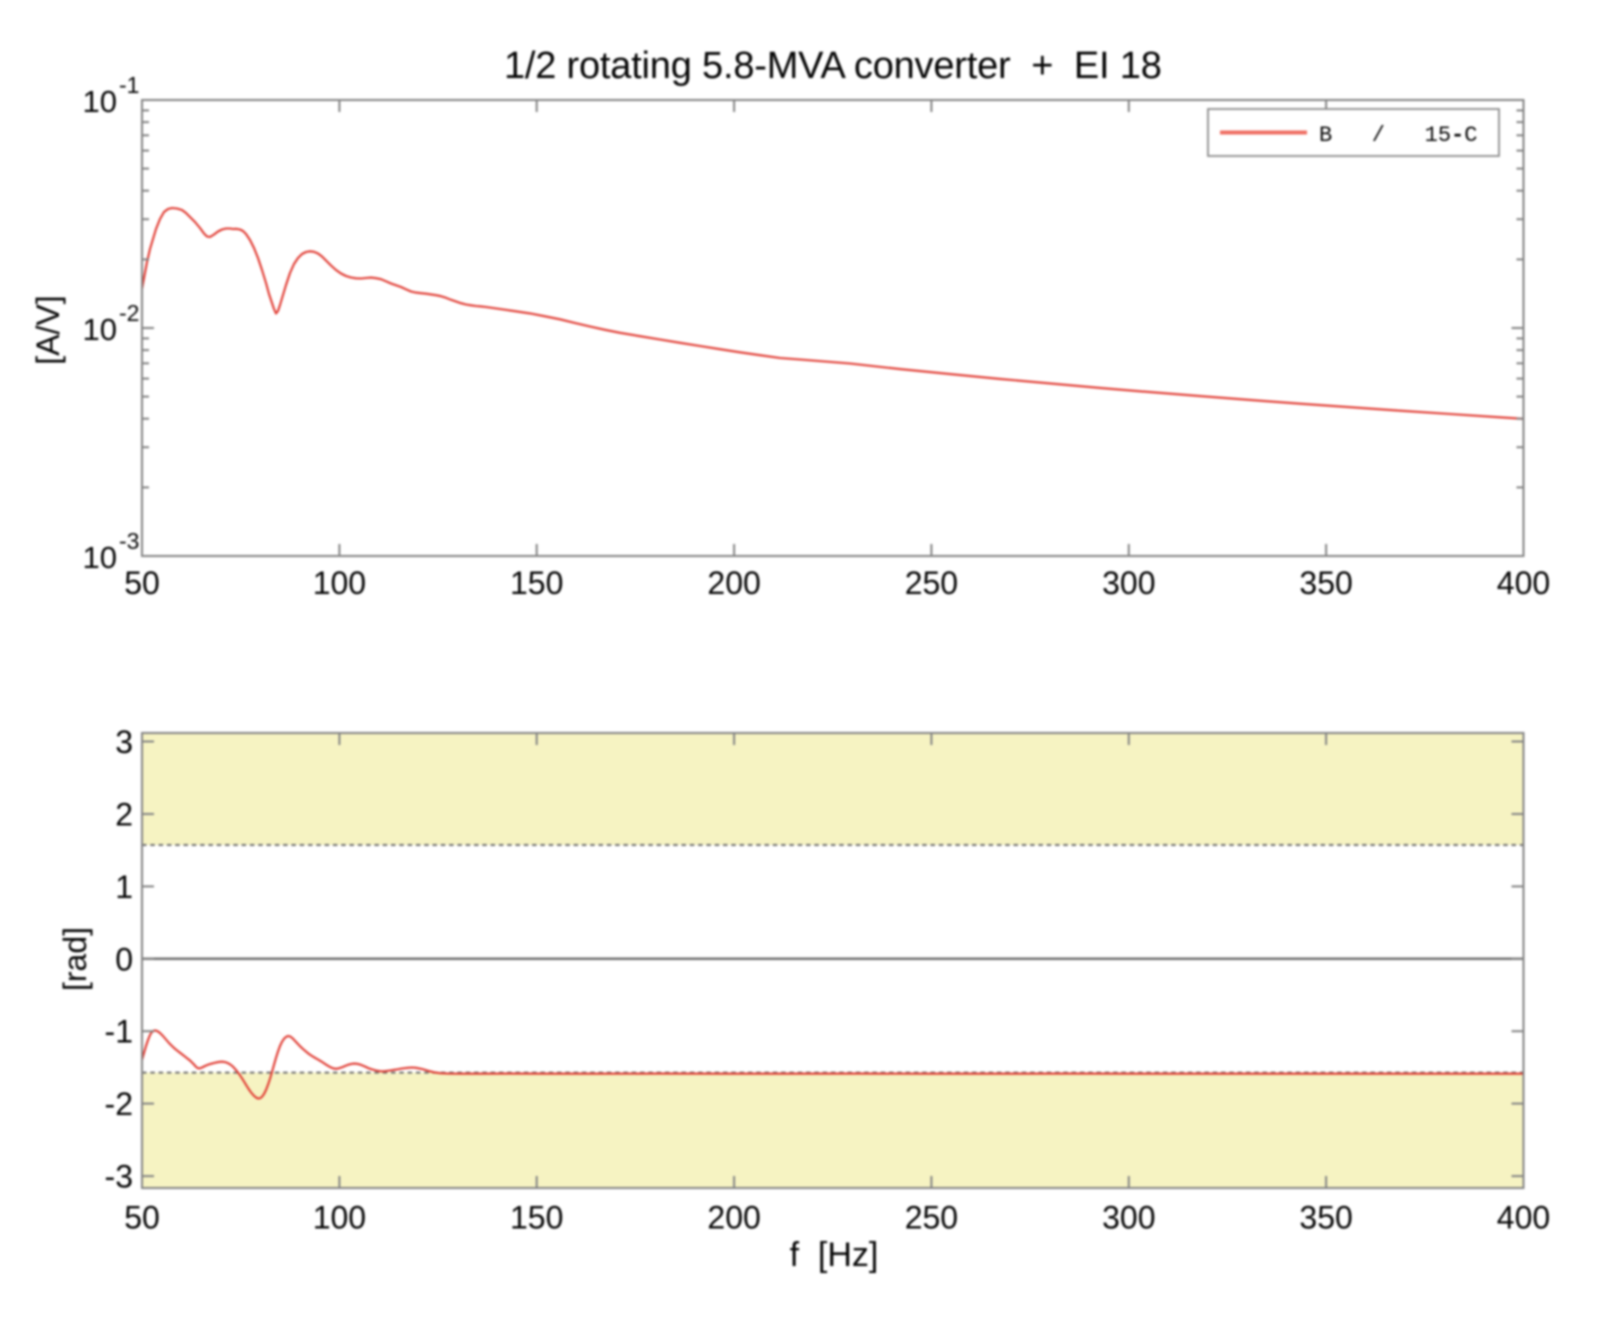  I want to click on svg-text: 0, so click(124, 959).